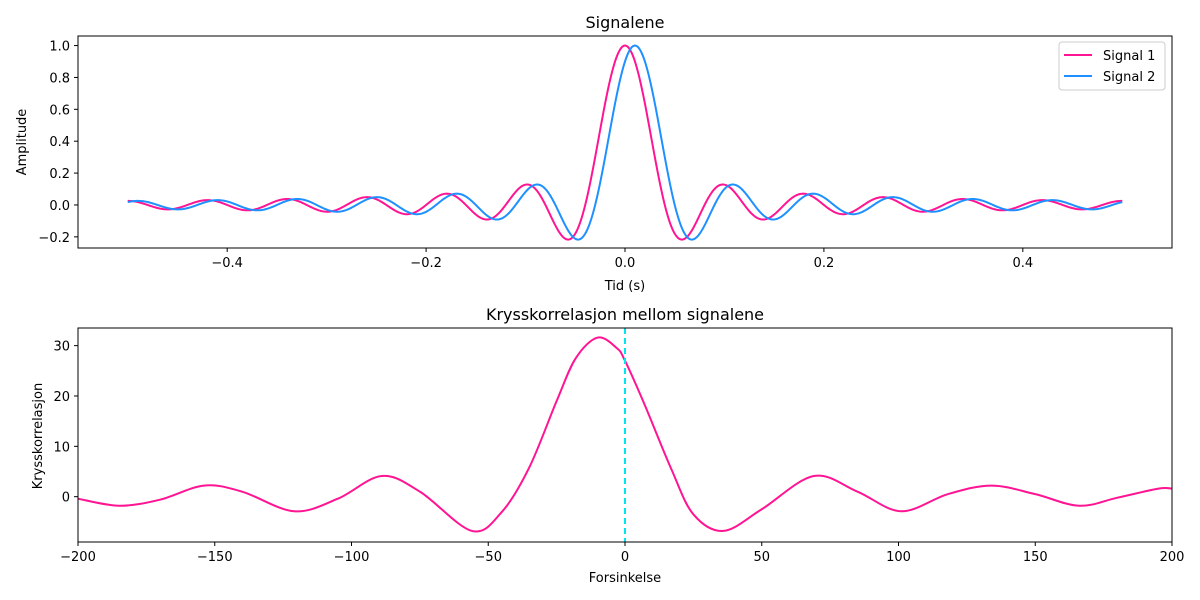  Describe the element at coordinates (227, 263) in the screenshot. I see `chart1-xtick-label: −0.4` at that location.